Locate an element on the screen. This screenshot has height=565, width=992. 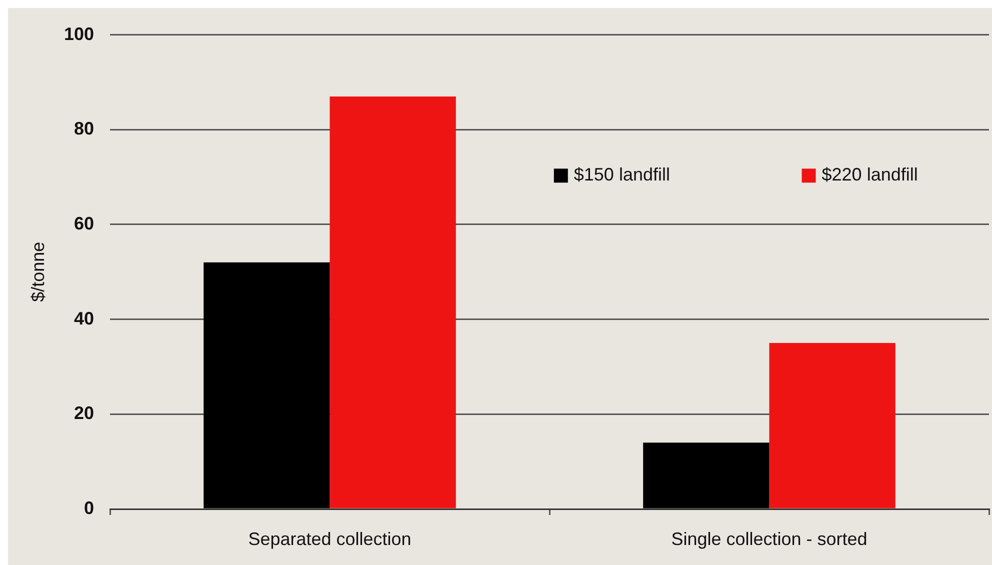
x-tick-label: Separated collection is located at coordinates (330, 538).